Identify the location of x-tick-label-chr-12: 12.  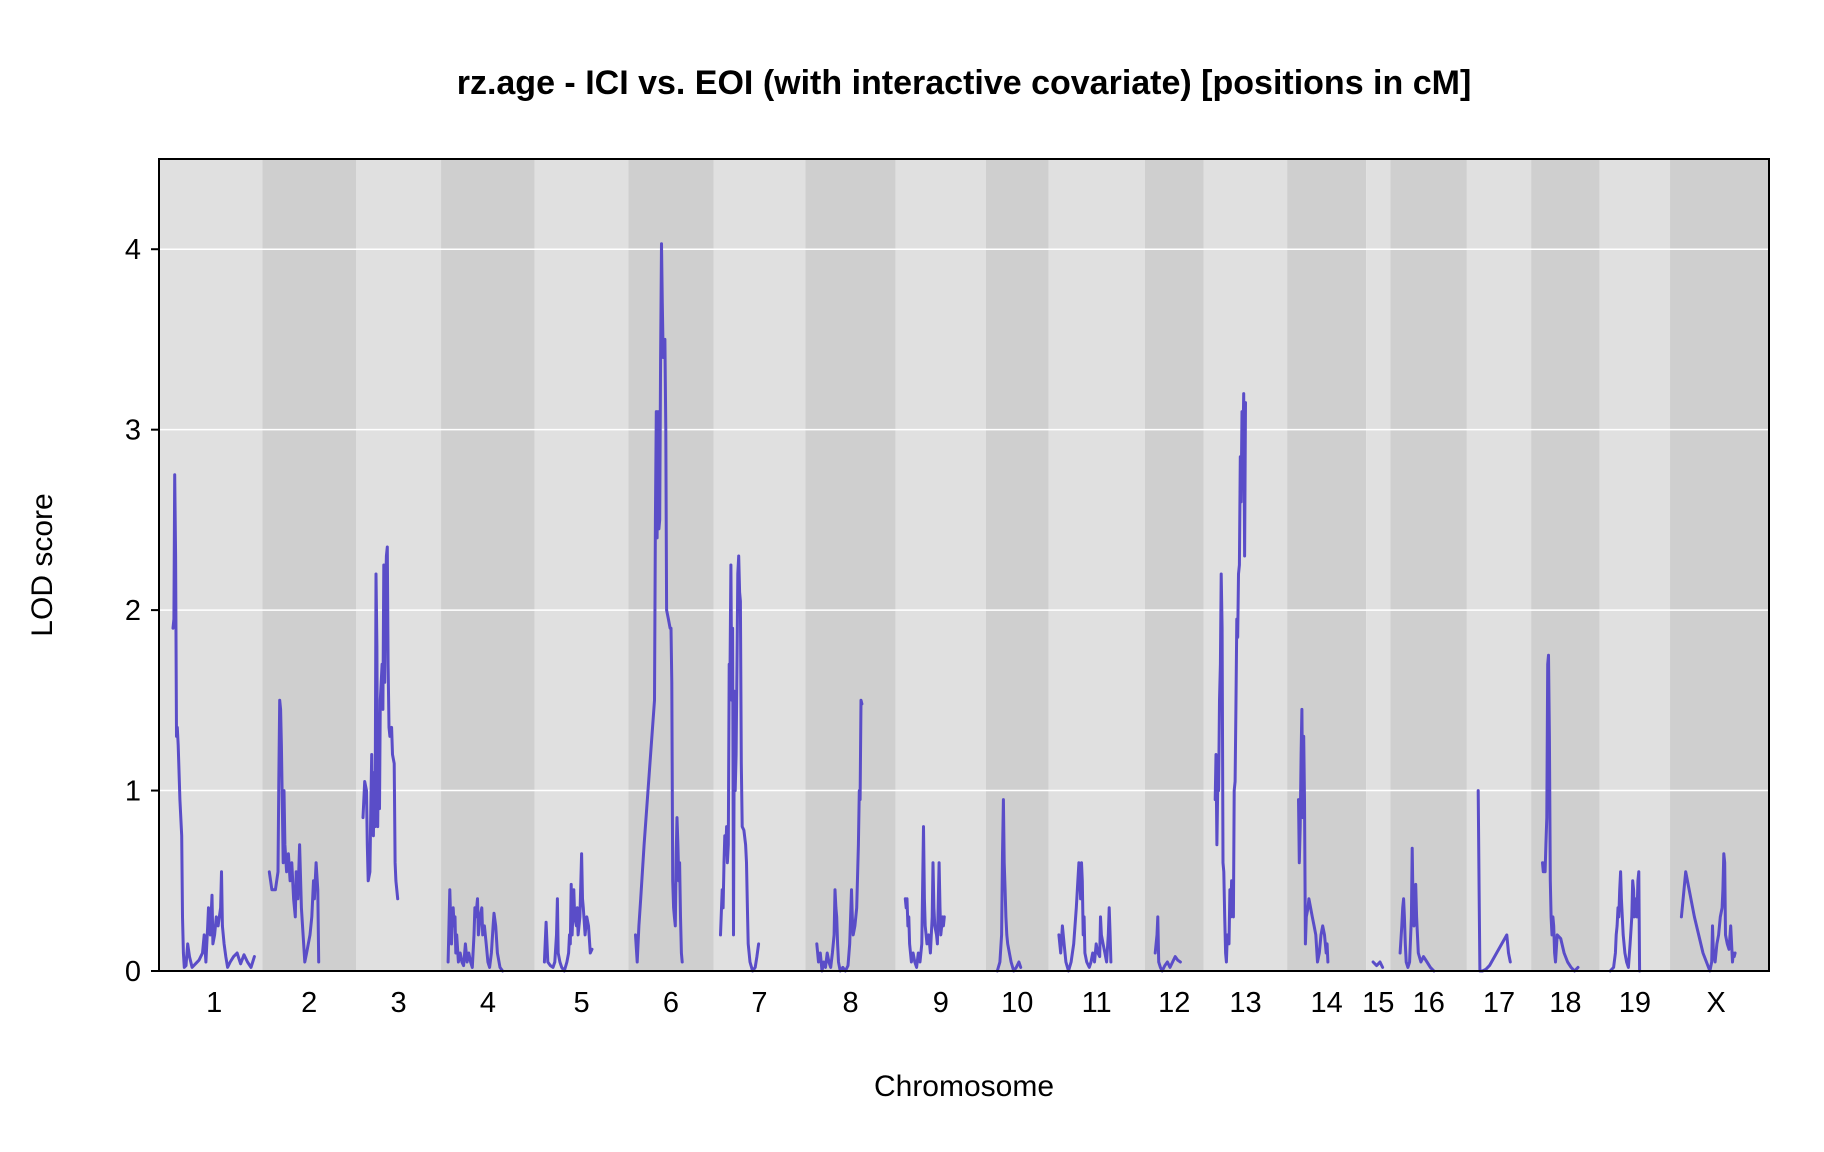
(1174, 1003).